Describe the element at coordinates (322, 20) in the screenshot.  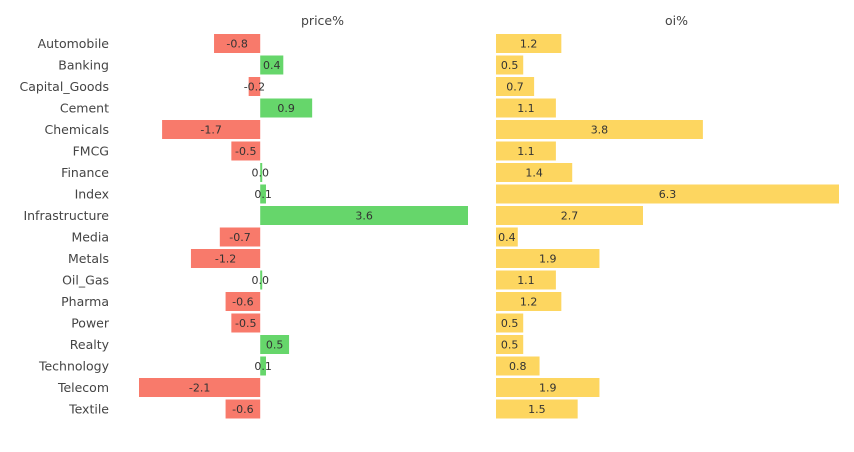
I see `panel-title-price: price%` at that location.